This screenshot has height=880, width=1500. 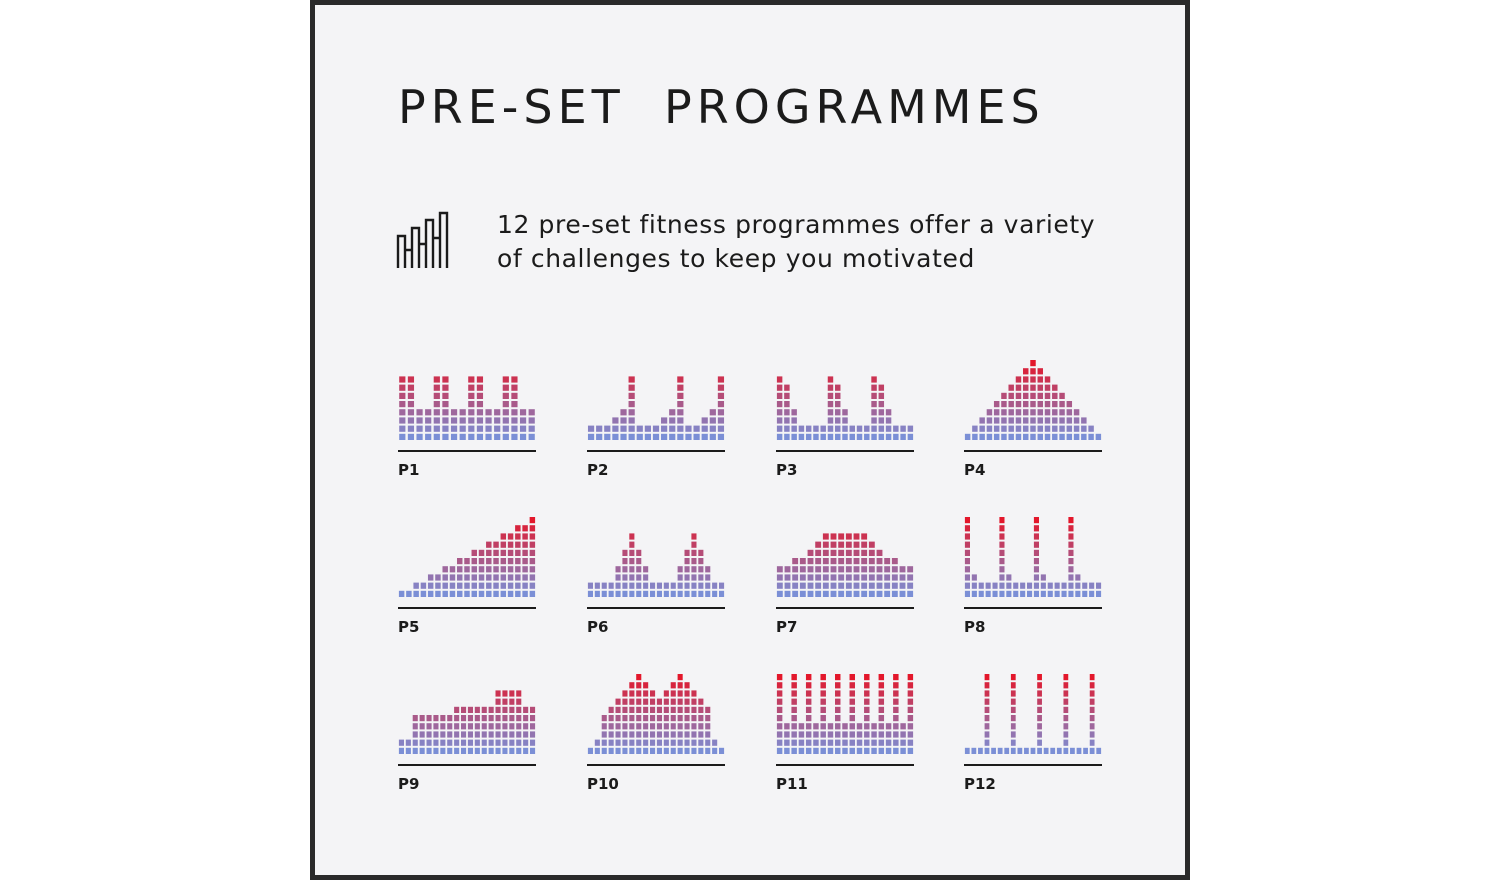 What do you see at coordinates (597, 470) in the screenshot?
I see `programme-label: P2` at bounding box center [597, 470].